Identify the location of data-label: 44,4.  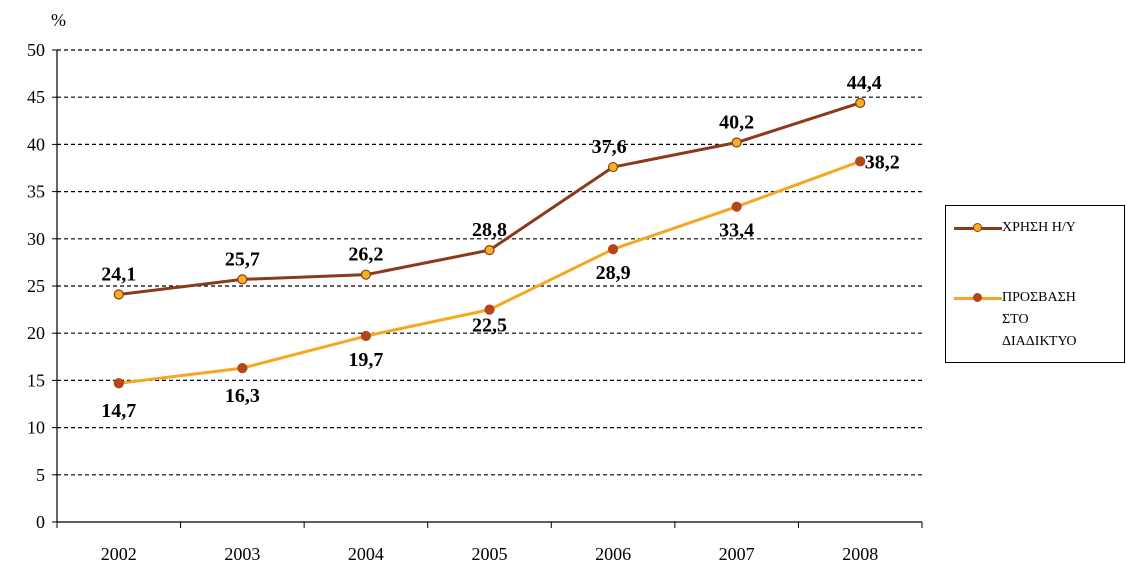
(864, 83).